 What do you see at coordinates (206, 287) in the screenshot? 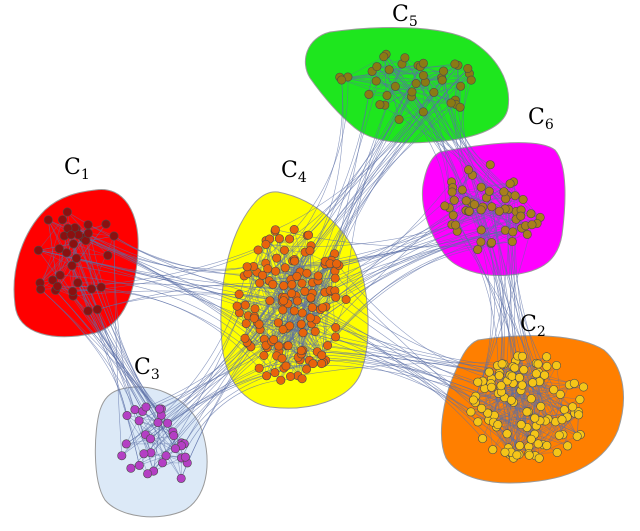
I see `inter-edge-c1-c4` at bounding box center [206, 287].